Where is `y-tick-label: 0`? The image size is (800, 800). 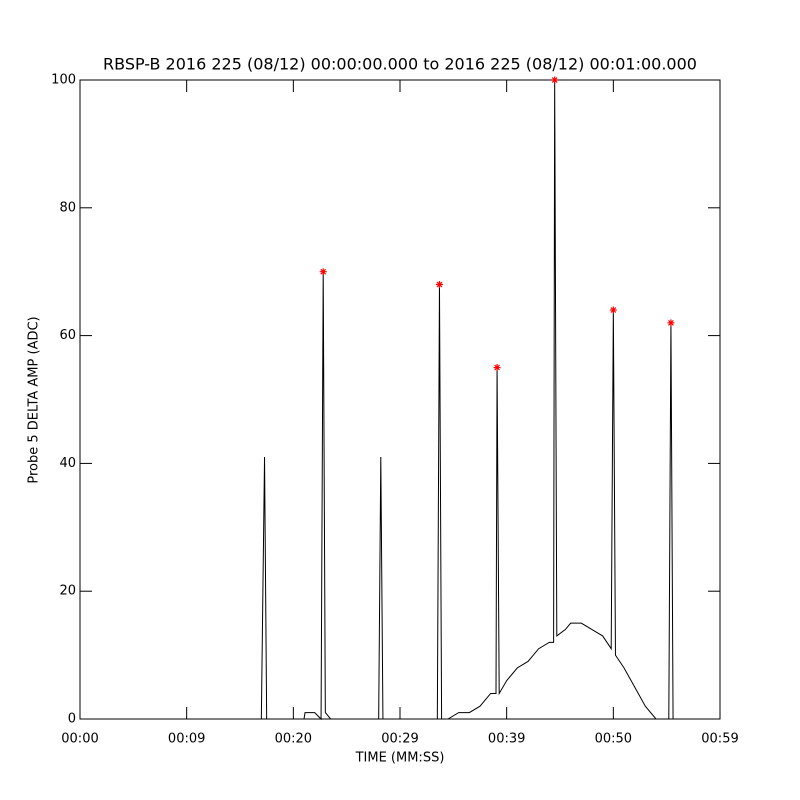 y-tick-label: 0 is located at coordinates (72, 719).